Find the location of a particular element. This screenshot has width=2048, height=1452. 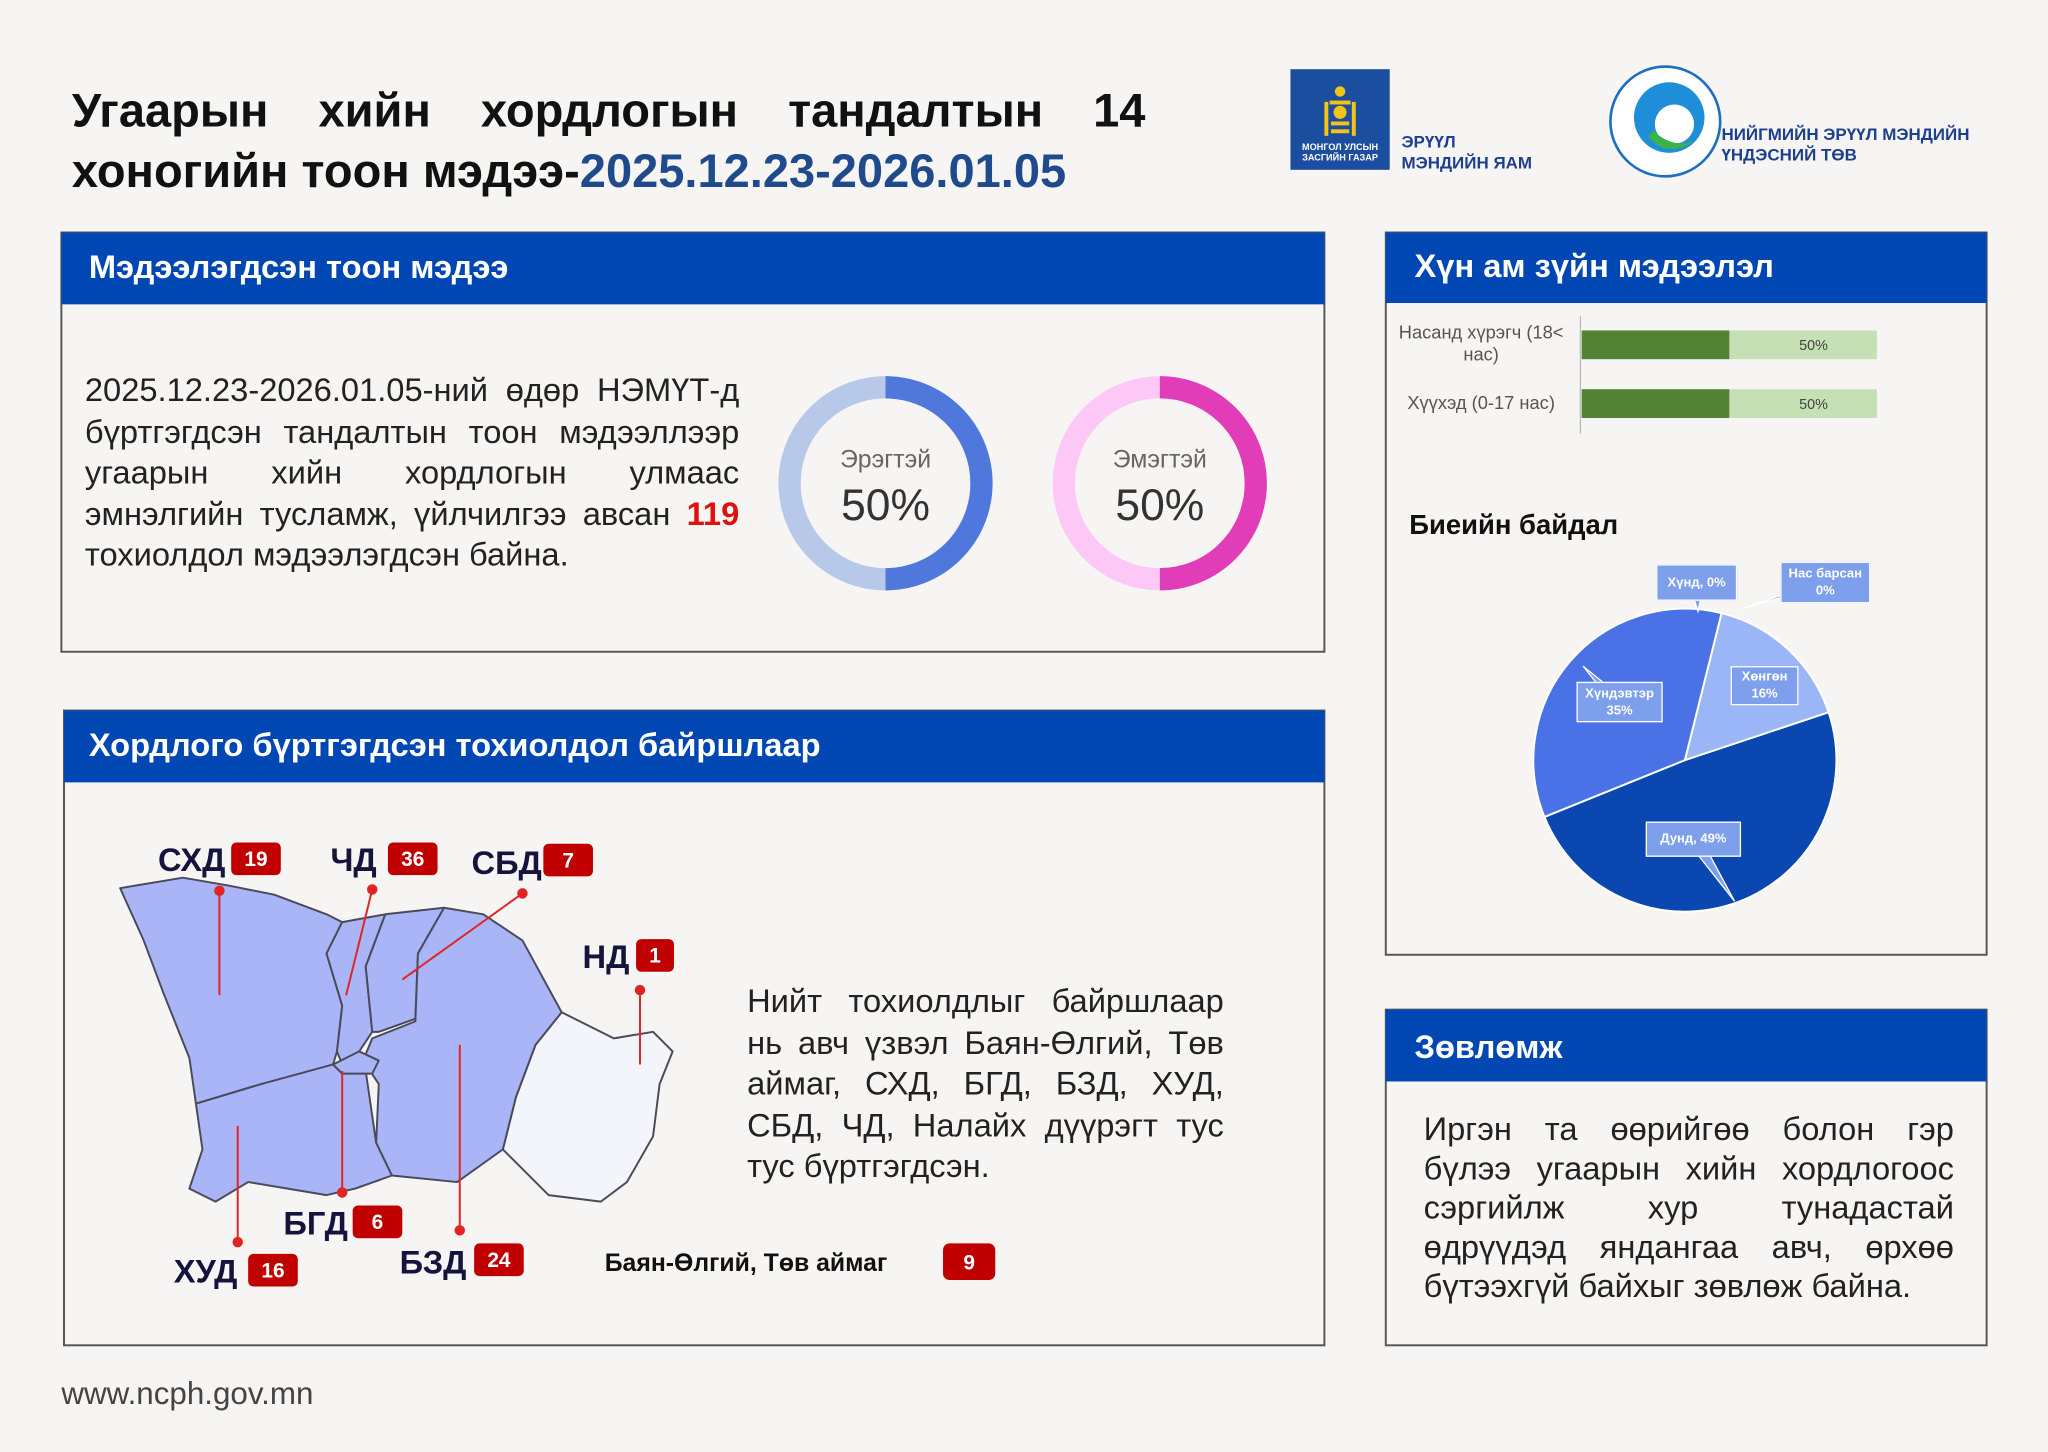

pie-label: Хүнд, 0% is located at coordinates (1697, 582).